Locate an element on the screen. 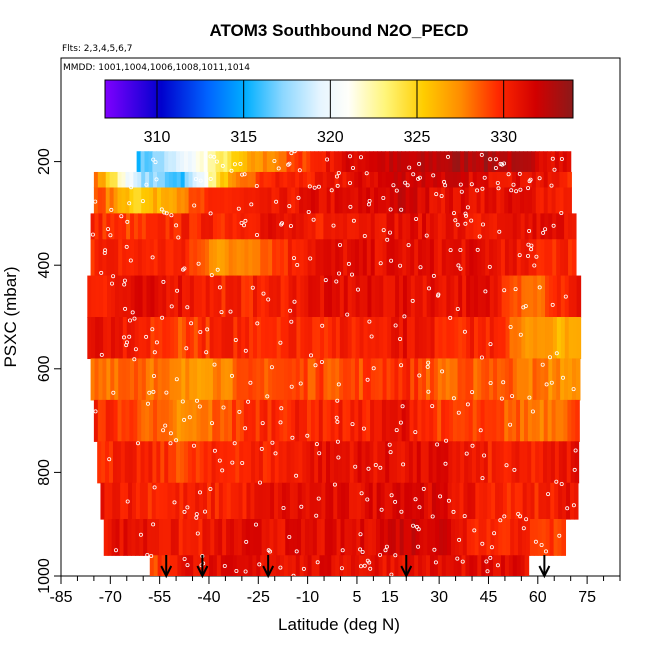  profile-arrows is located at coordinates (355, 567).